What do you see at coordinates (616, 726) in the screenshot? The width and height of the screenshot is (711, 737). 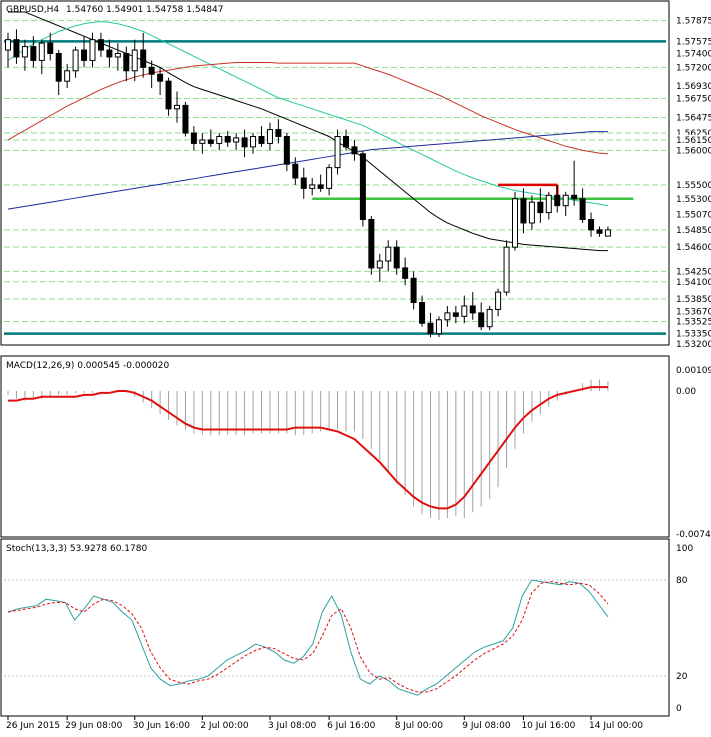 I see `time-tick-label: 14 Jul 00:00` at bounding box center [616, 726].